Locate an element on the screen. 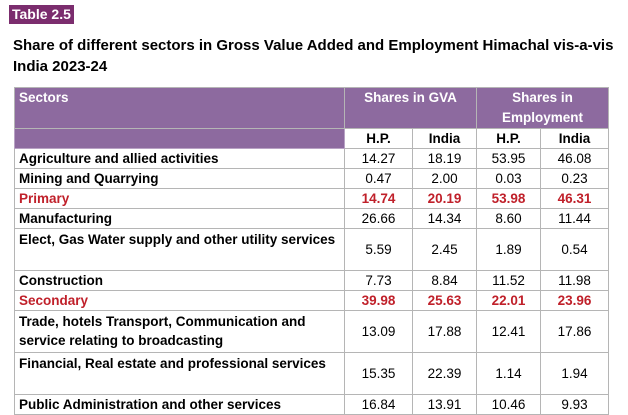  gva-hp-value: 39.98 is located at coordinates (378, 300).